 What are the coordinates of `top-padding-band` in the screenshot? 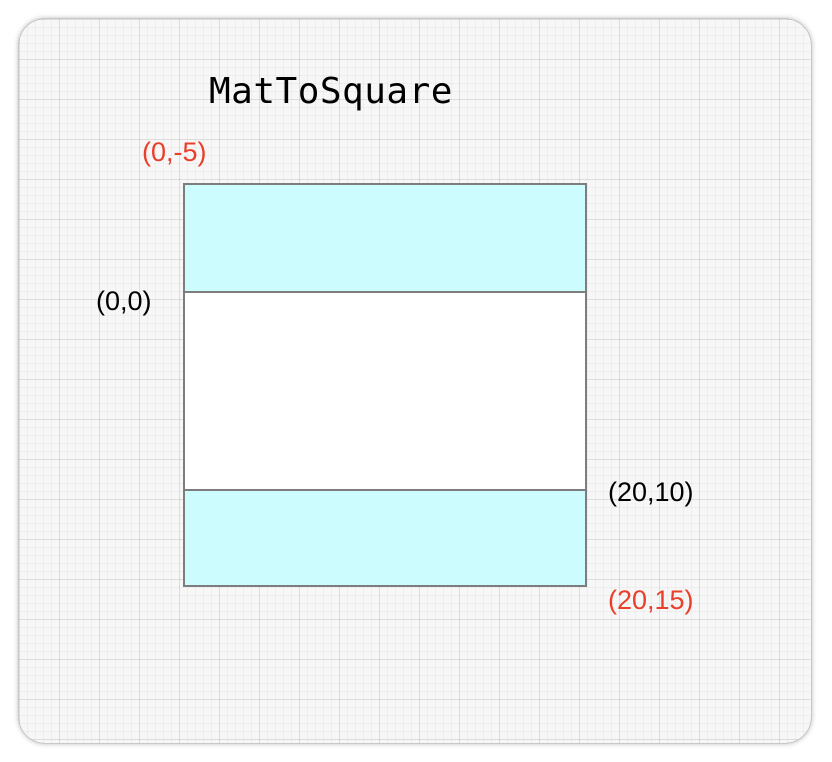 It's located at (385, 238).